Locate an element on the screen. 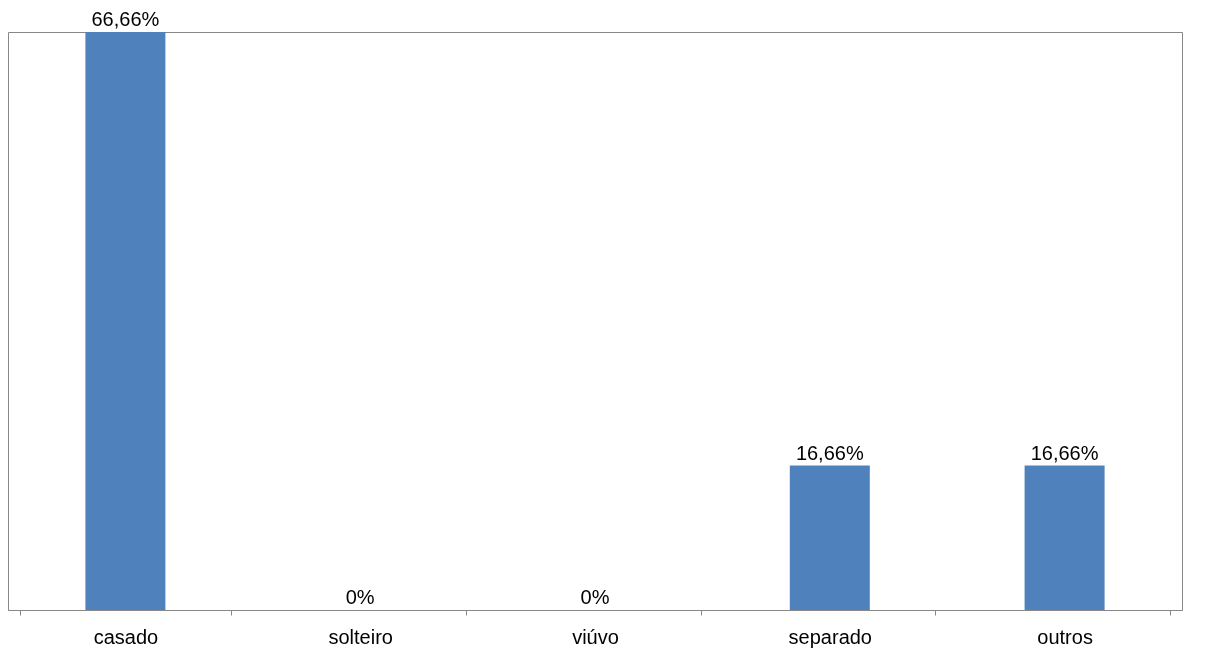 The image size is (1206, 670). data-label: 66,66% is located at coordinates (125, 19).